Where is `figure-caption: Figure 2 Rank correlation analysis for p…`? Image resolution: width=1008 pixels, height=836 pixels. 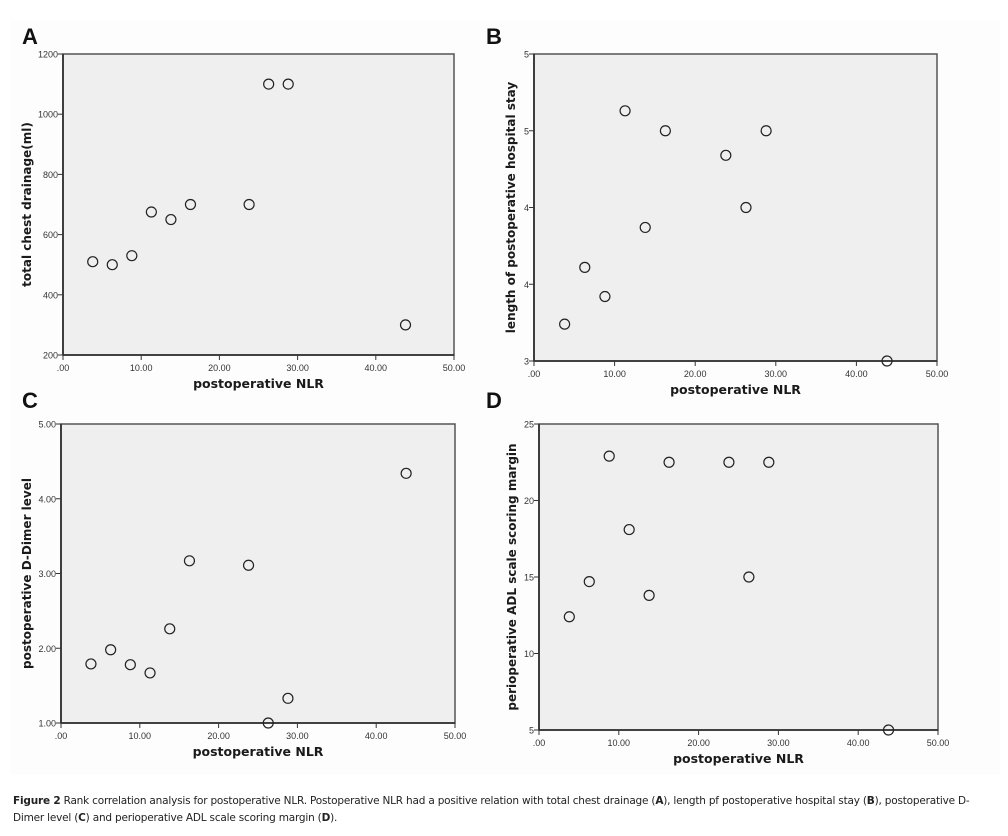 figure-caption: Figure 2 Rank correlation analysis for p… is located at coordinates (505, 810).